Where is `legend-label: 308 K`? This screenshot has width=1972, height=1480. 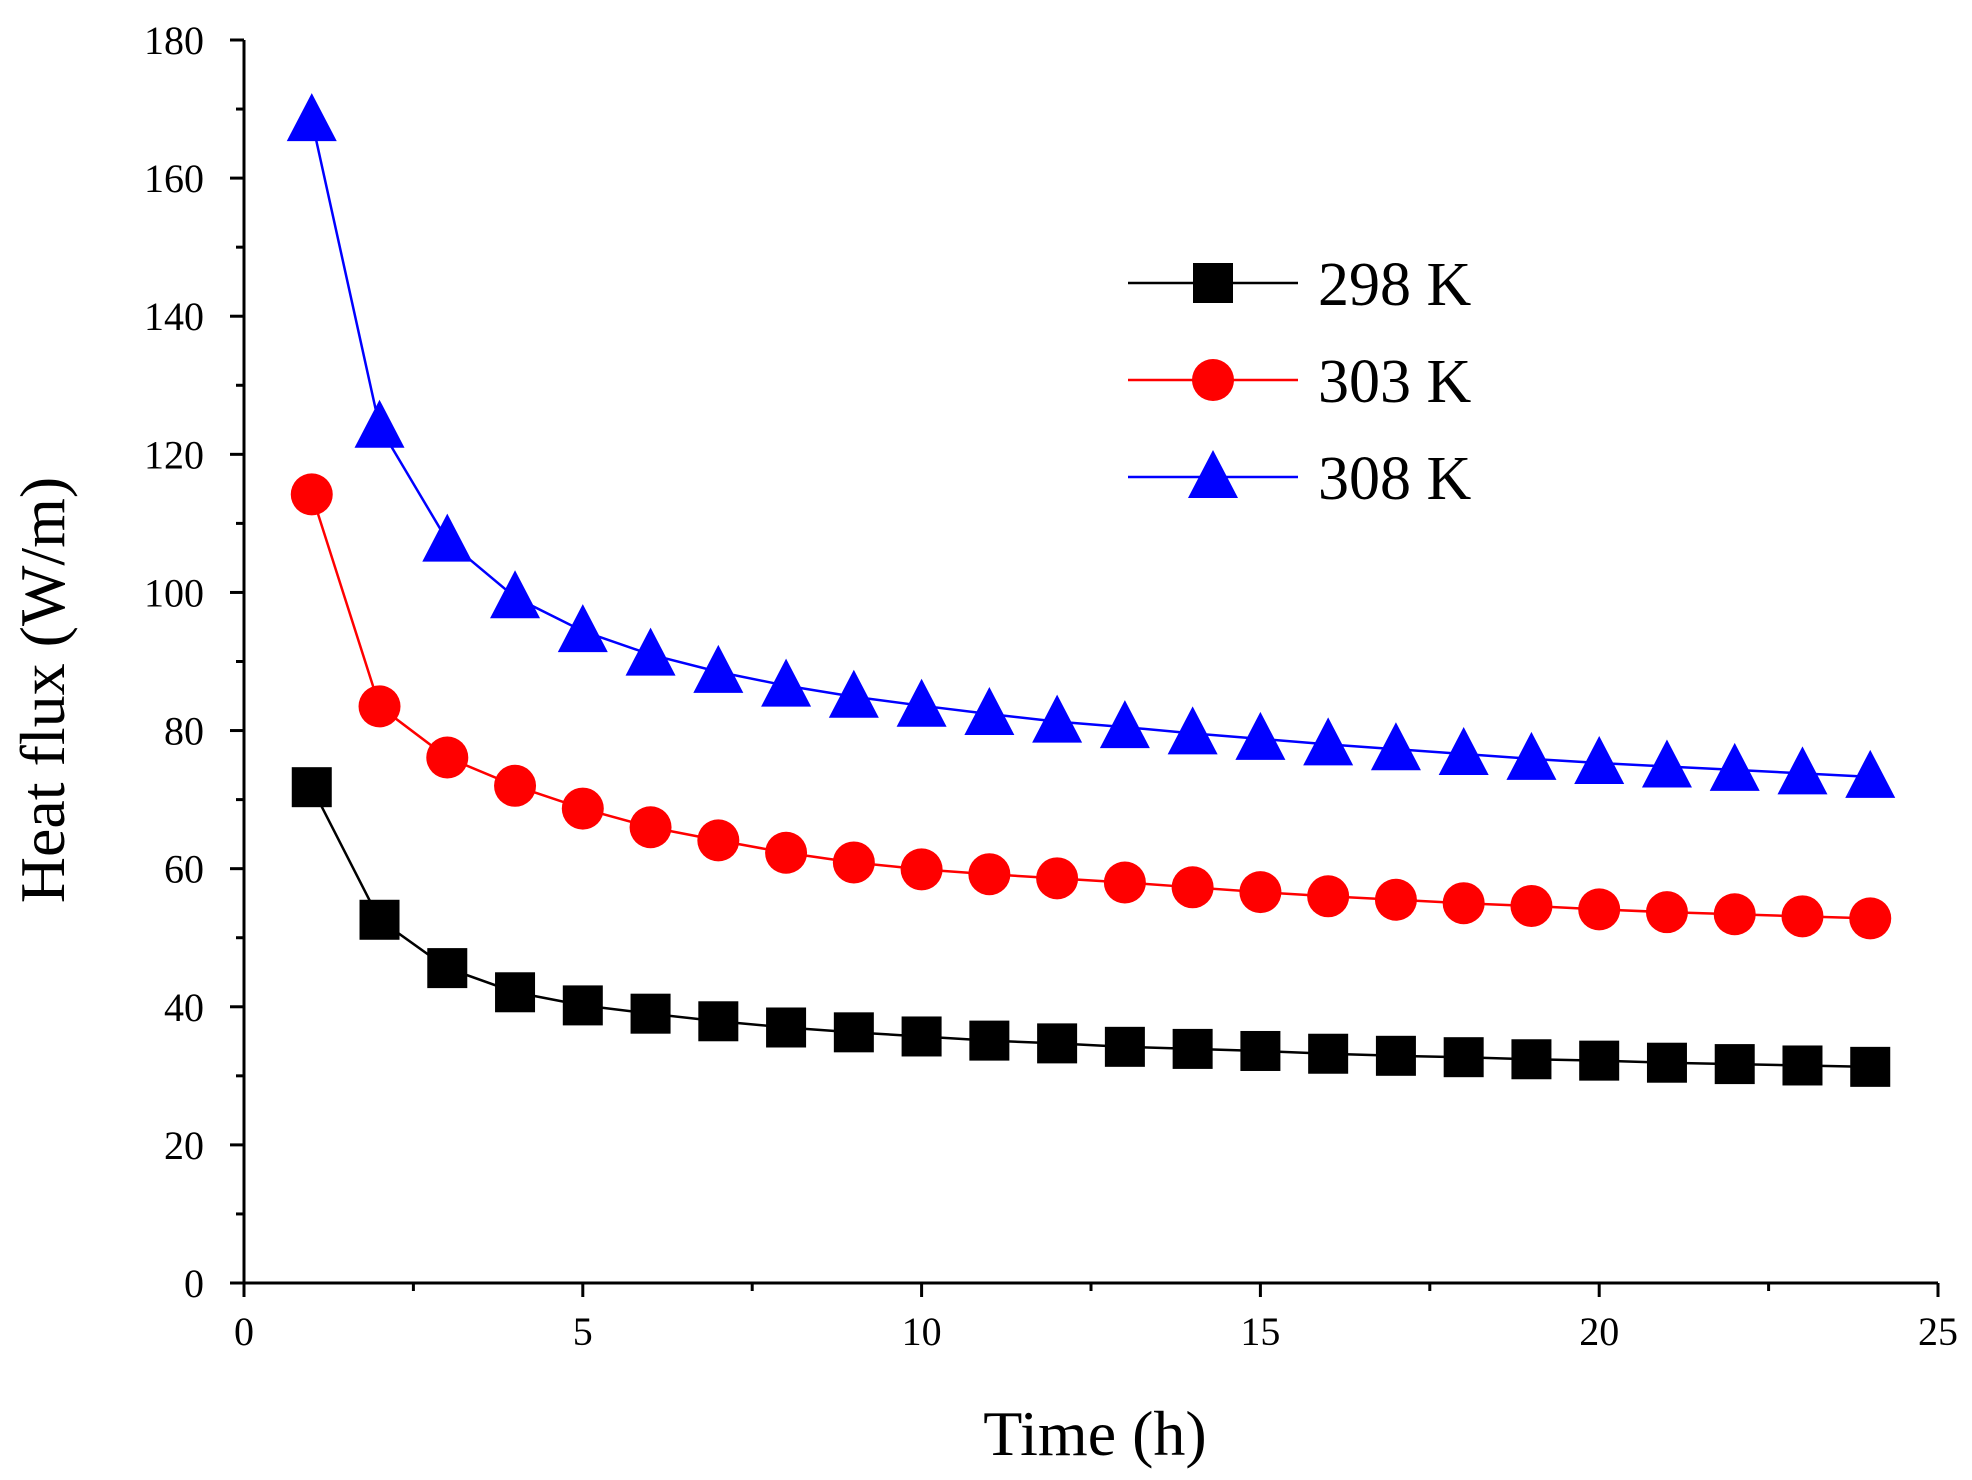 legend-label: 308 K is located at coordinates (1395, 479).